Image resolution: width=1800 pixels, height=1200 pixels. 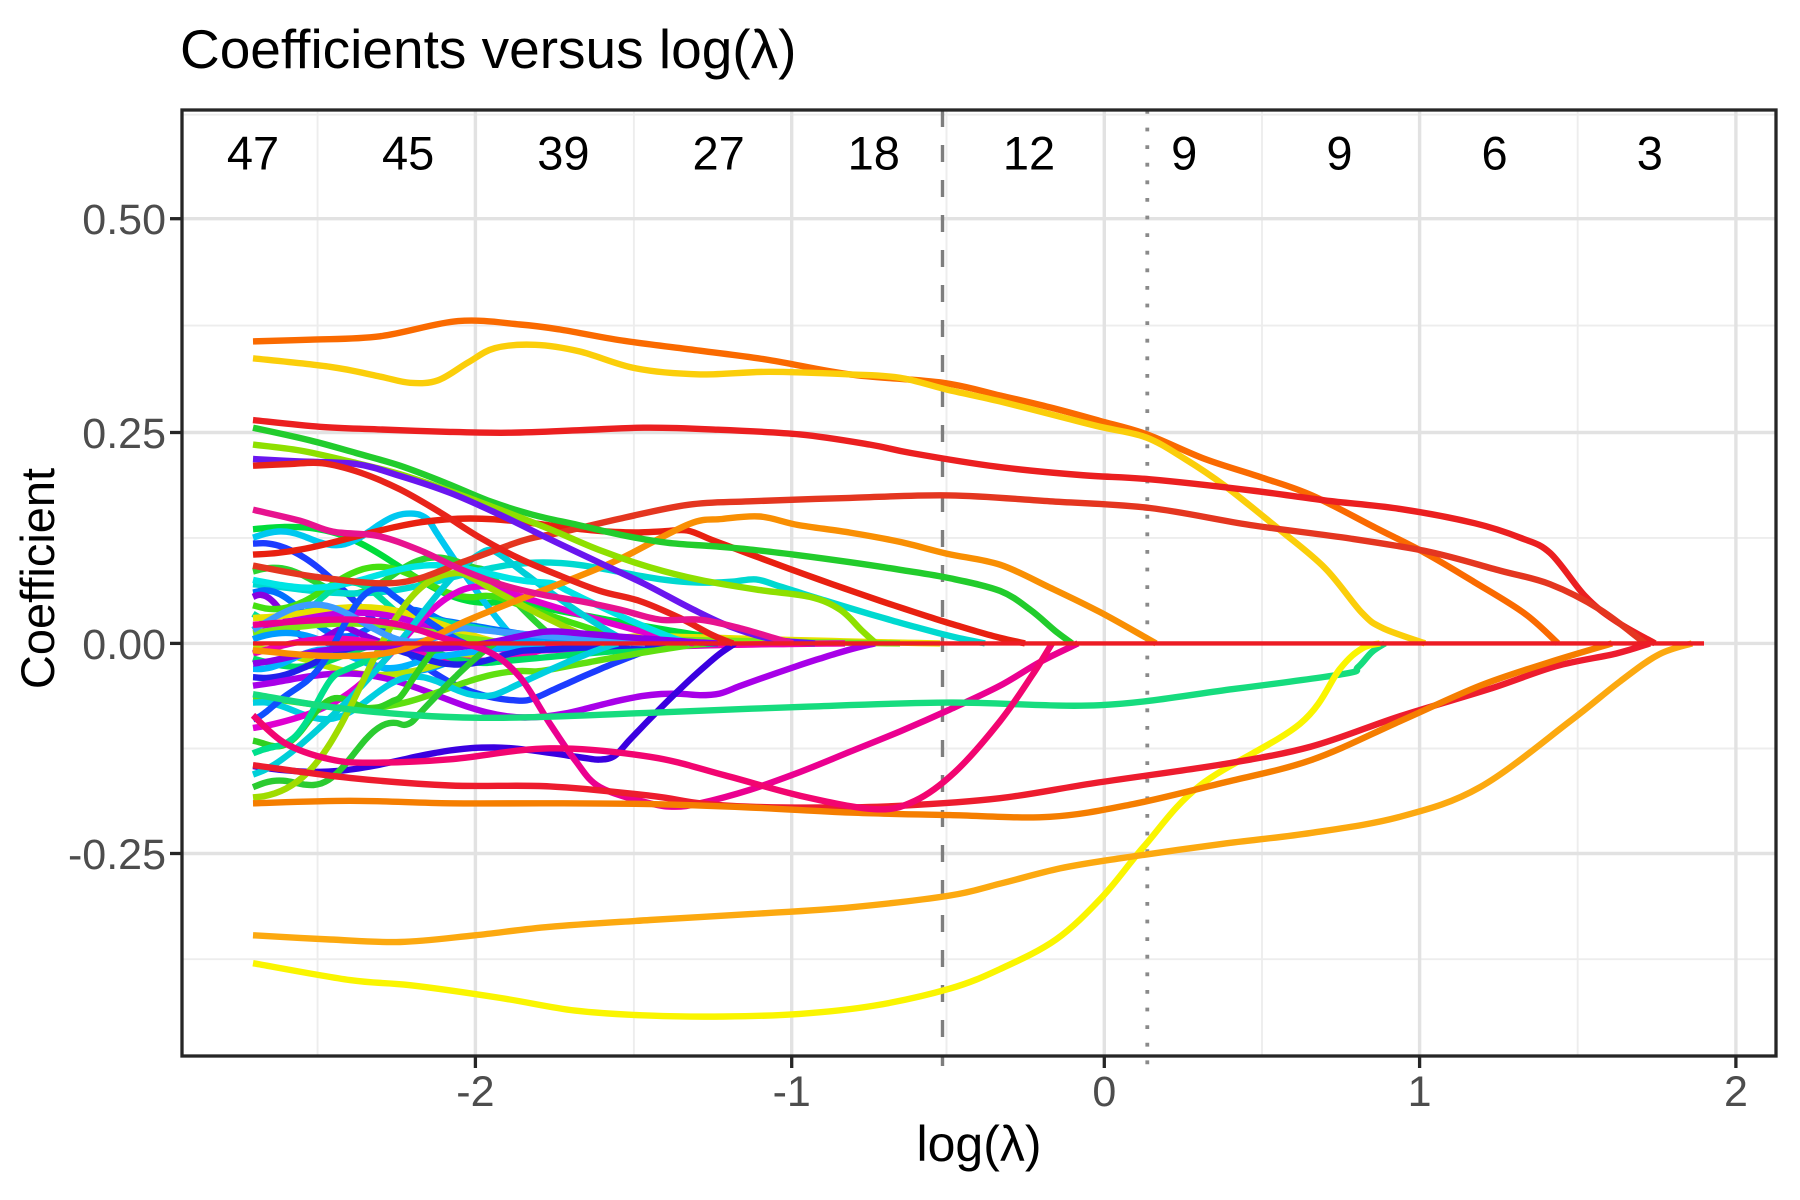 What do you see at coordinates (1736, 1092) in the screenshot?
I see `svg-text: 2` at bounding box center [1736, 1092].